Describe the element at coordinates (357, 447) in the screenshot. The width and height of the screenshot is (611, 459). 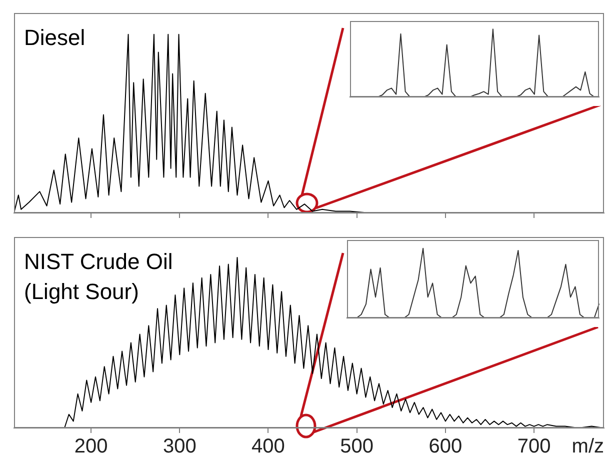
I see `x-tick-label: 500` at that location.